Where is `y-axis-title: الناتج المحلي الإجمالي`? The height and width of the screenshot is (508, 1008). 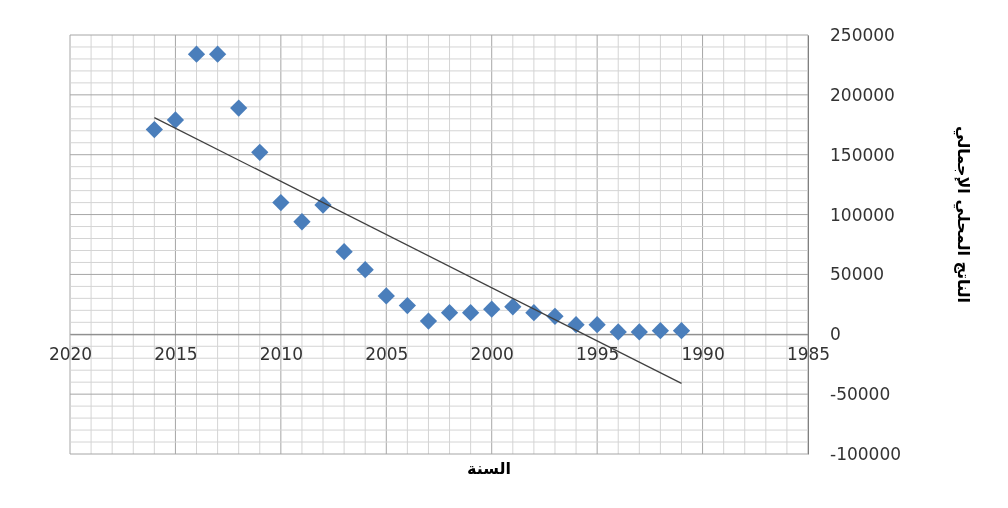
y-axis-title: الناتج المحلي الإجمالي is located at coordinates (963, 214).